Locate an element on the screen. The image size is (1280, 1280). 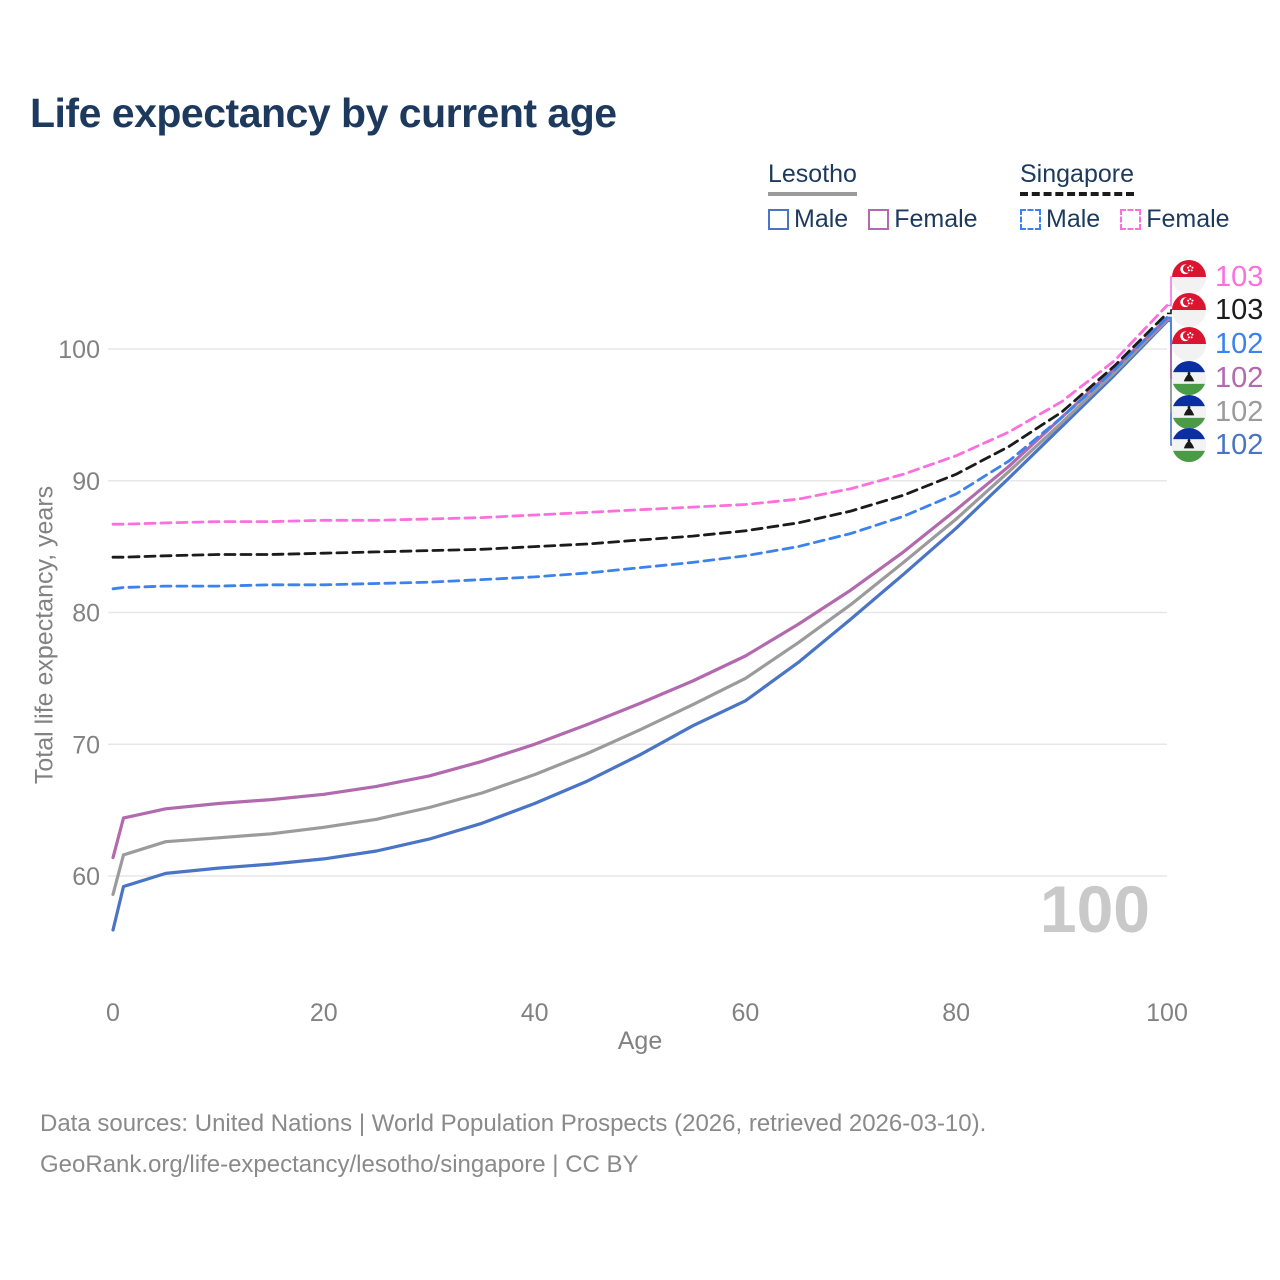
page-title: Life expectancy by current age is located at coordinates (323, 113).